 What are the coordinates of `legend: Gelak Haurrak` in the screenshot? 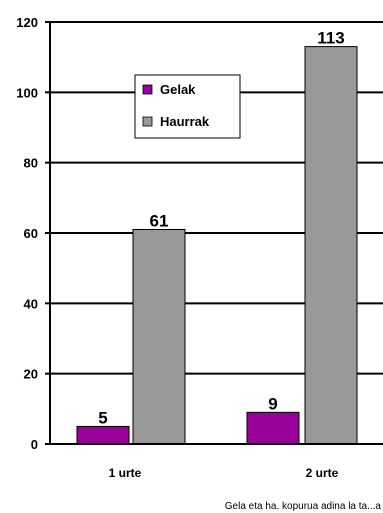 It's located at (187, 106).